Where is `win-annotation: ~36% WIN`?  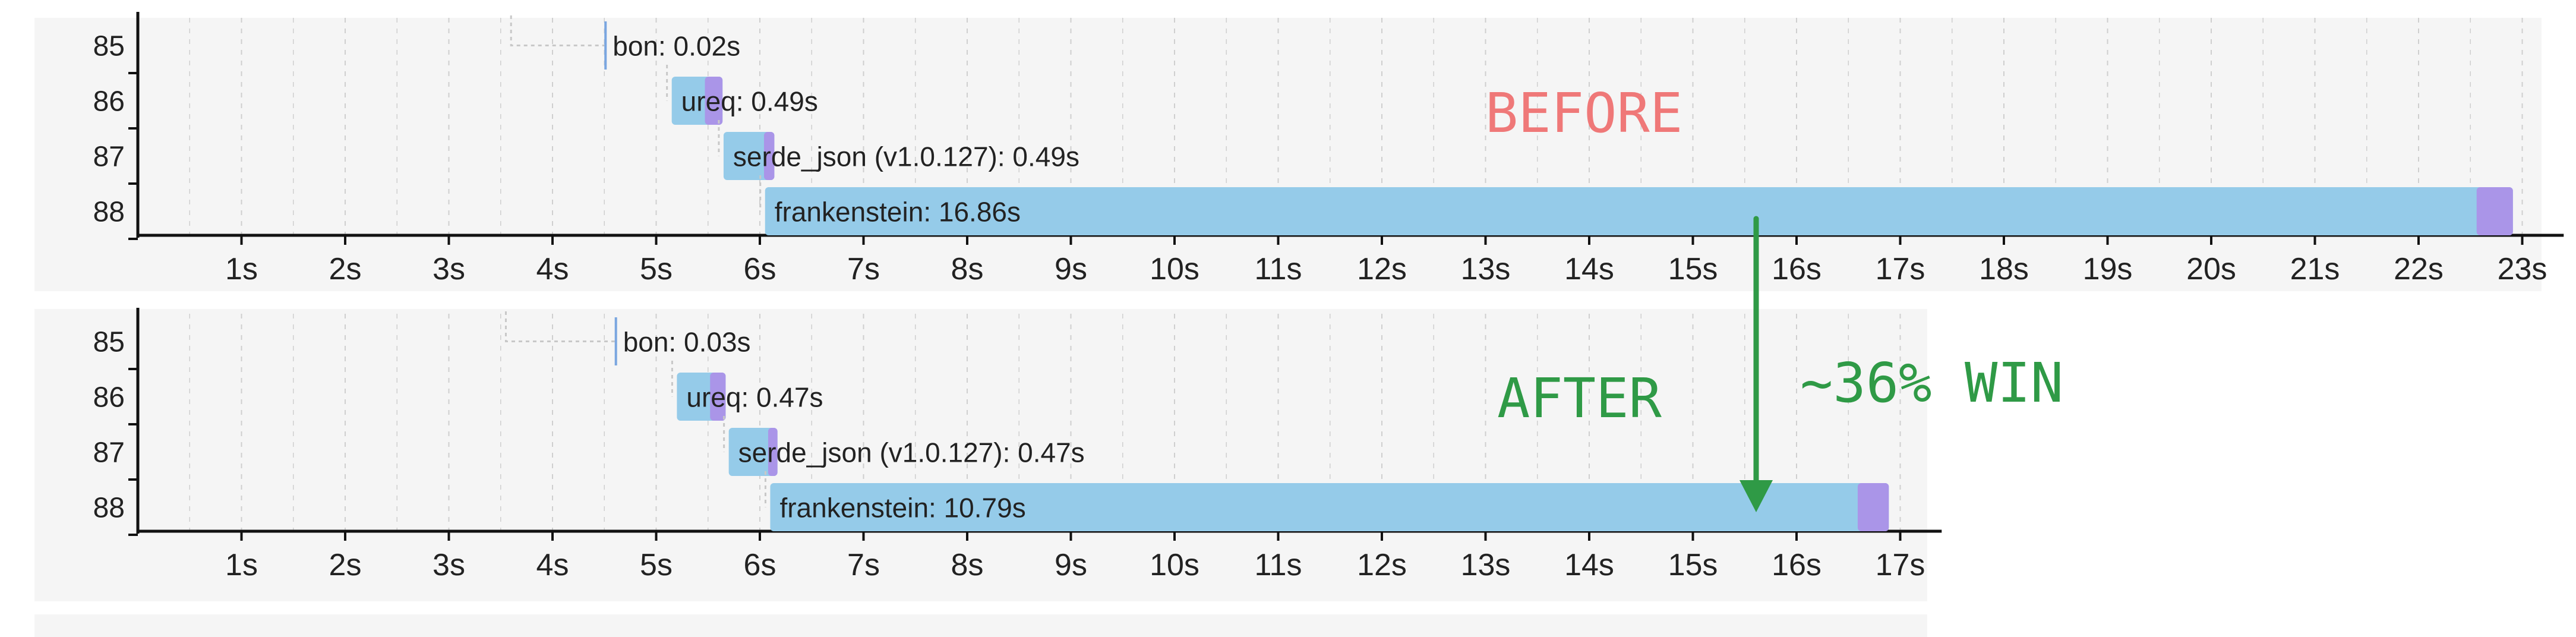 win-annotation: ~36% WIN is located at coordinates (1931, 383).